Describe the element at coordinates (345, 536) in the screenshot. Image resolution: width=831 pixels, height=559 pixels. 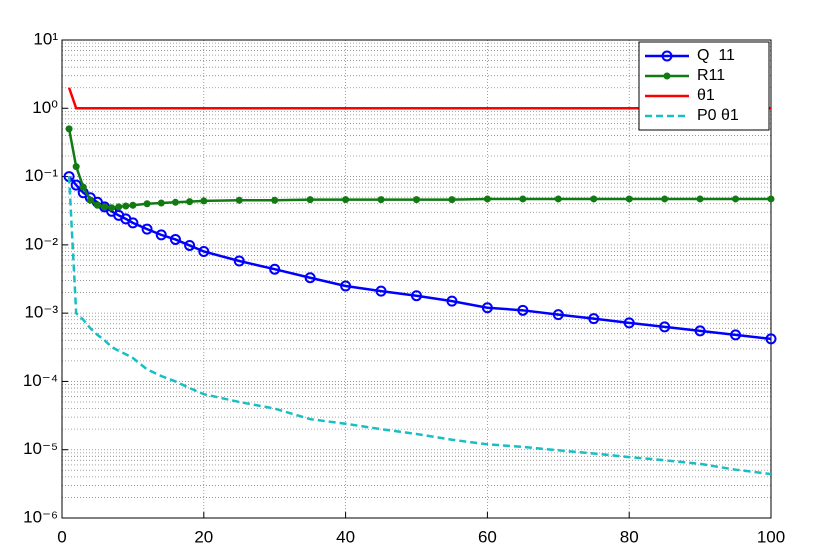
I see `x-tick-label: 40` at that location.